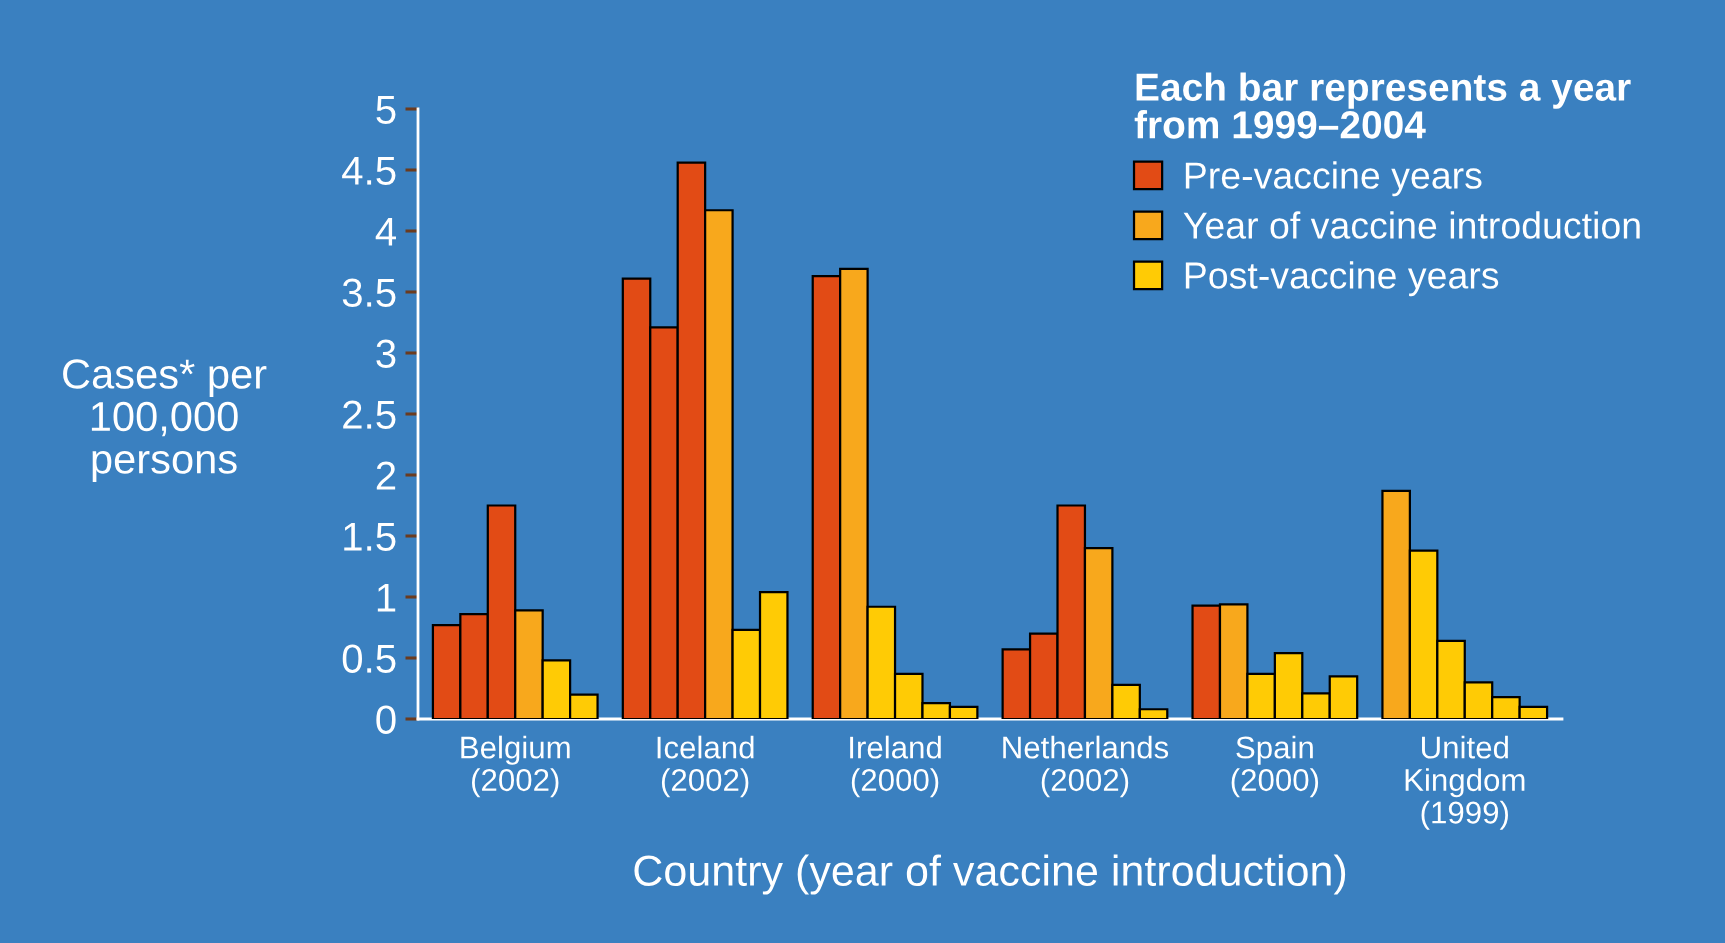  Describe the element at coordinates (369, 414) in the screenshot. I see `y-tick-label: 2.5` at that location.